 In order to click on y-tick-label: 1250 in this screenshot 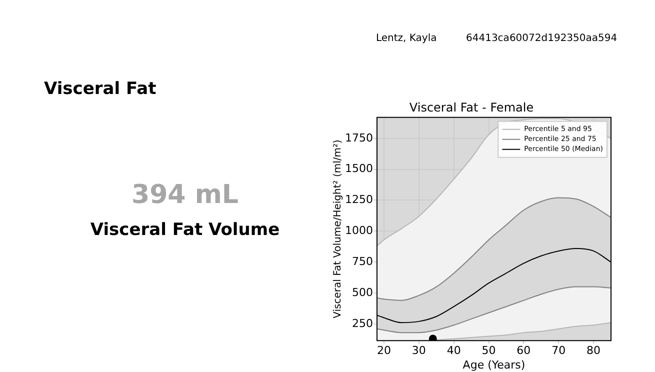, I will do `click(358, 199)`.